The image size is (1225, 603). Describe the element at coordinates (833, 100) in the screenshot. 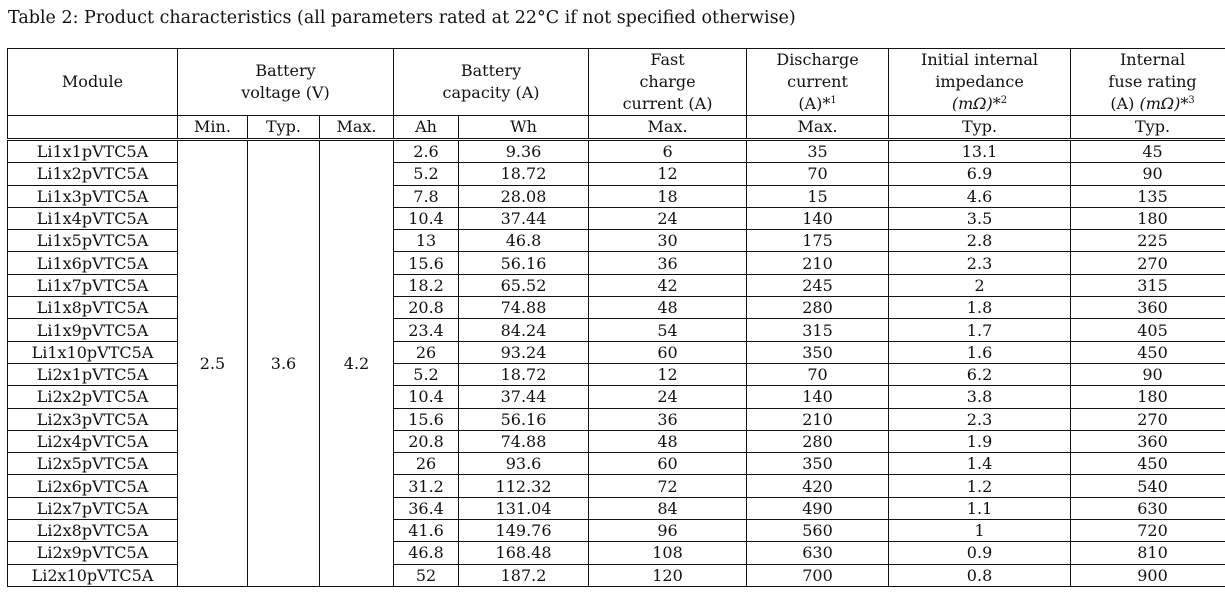

I see `footnote-mark-1: 1` at that location.